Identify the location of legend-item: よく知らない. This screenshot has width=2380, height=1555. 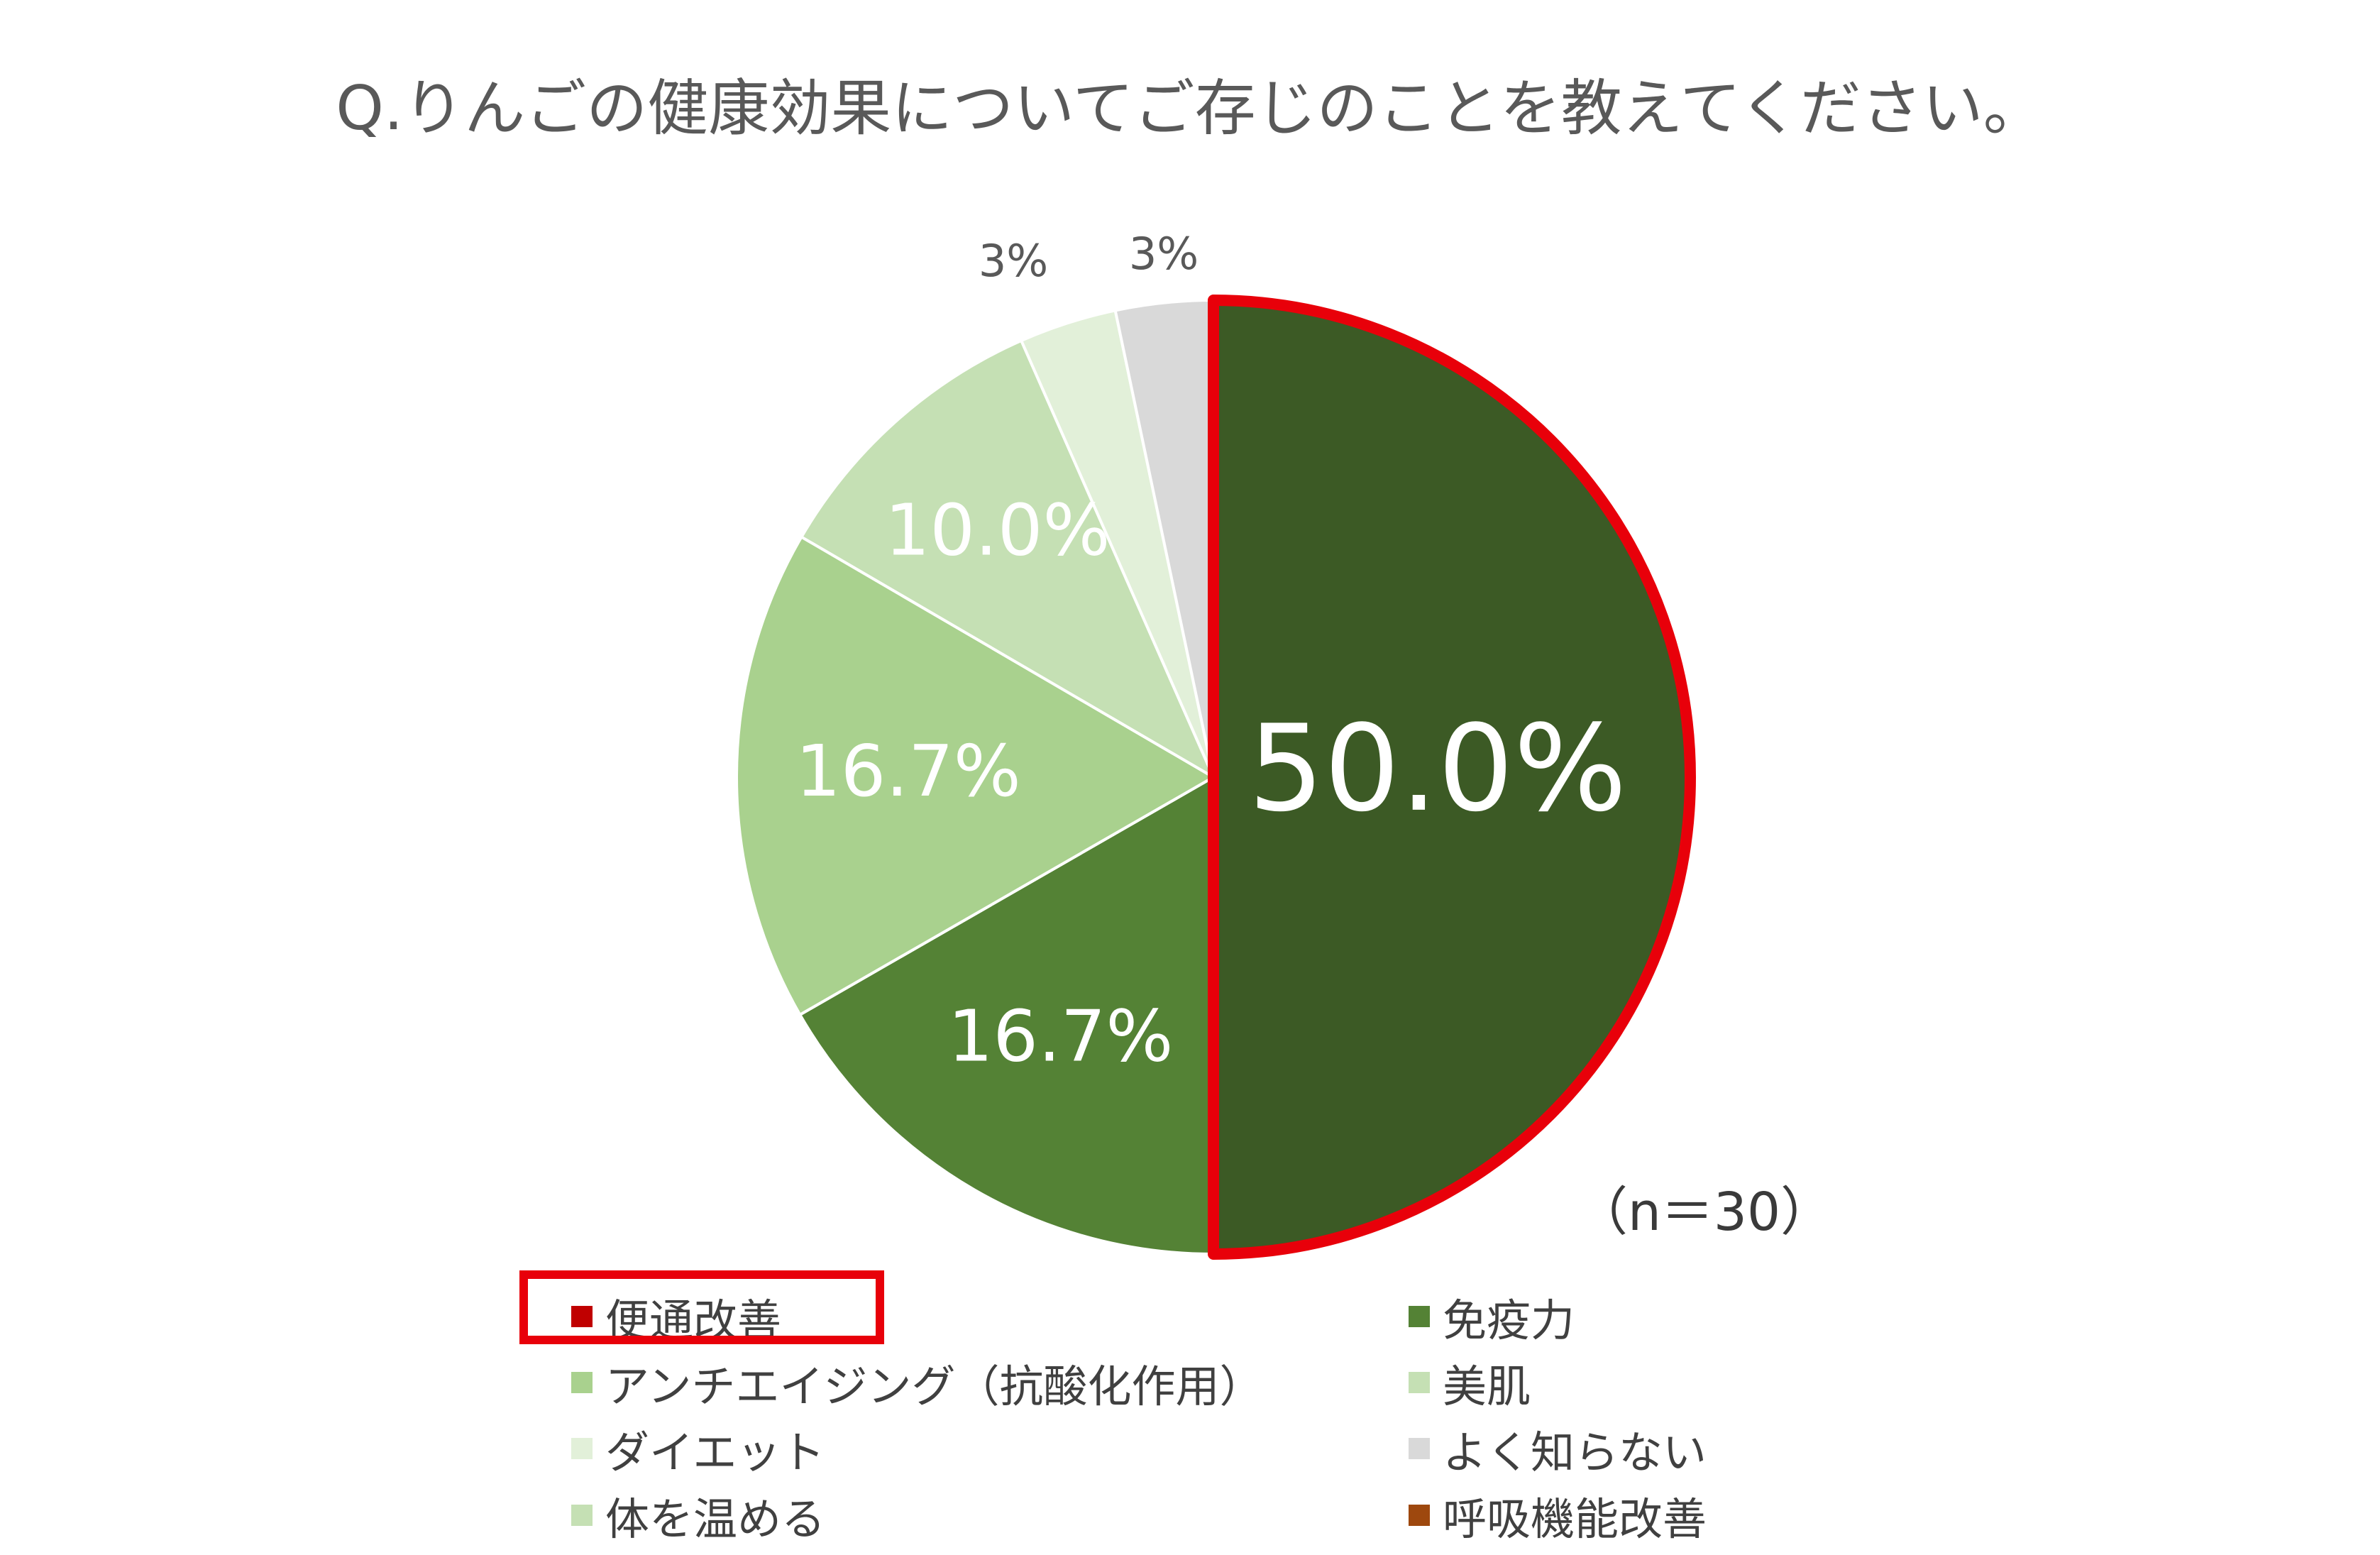
(1558, 1448).